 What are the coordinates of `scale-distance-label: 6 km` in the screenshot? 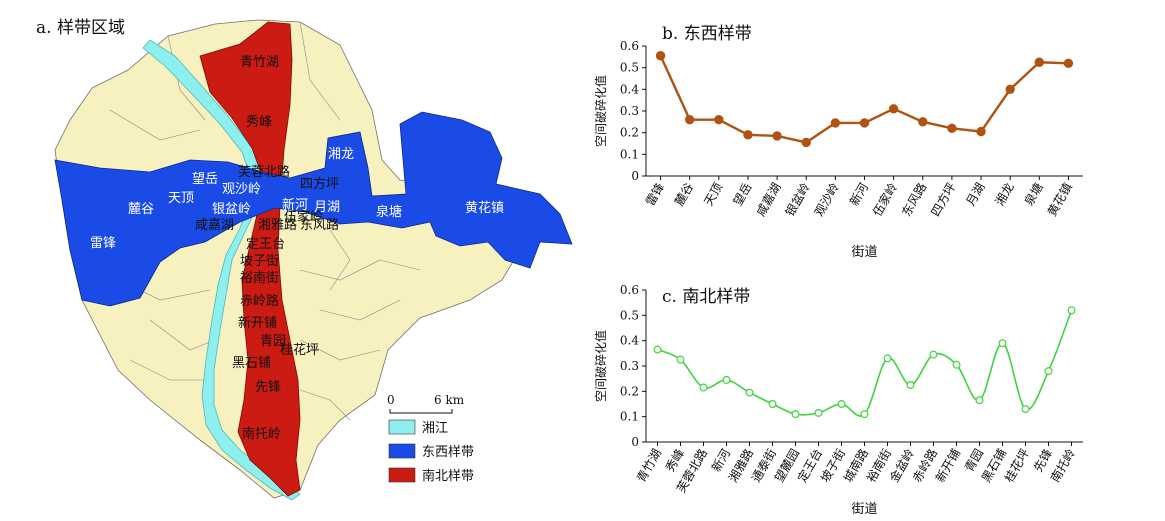 It's located at (449, 400).